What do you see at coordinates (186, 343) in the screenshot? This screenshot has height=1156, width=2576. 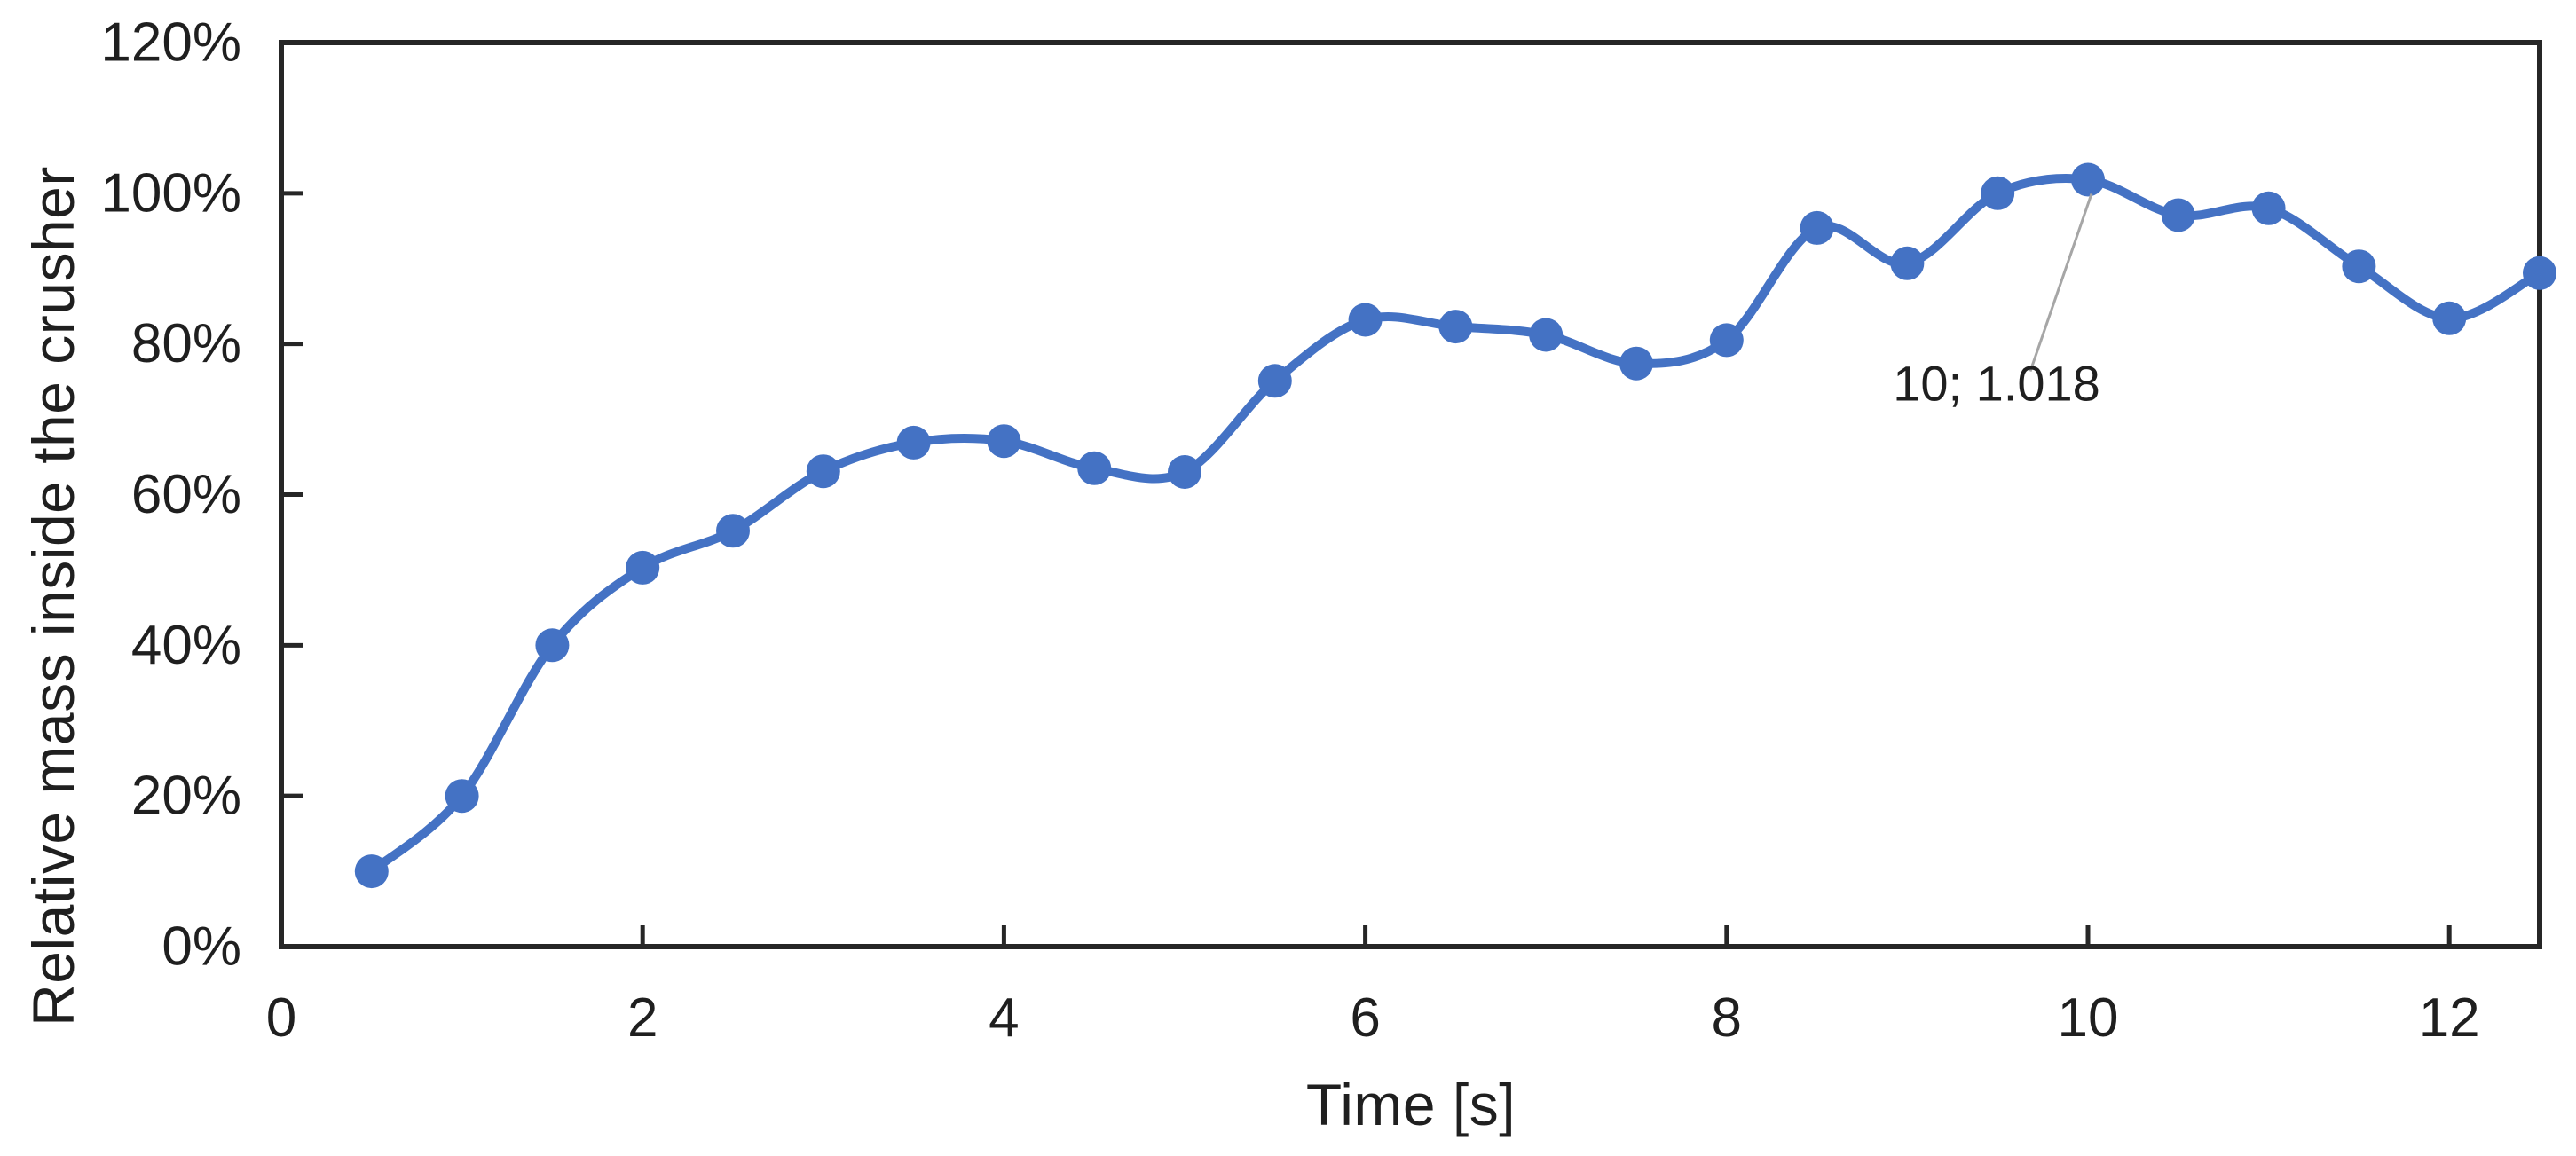 I see `y-tick-label: 80%` at bounding box center [186, 343].